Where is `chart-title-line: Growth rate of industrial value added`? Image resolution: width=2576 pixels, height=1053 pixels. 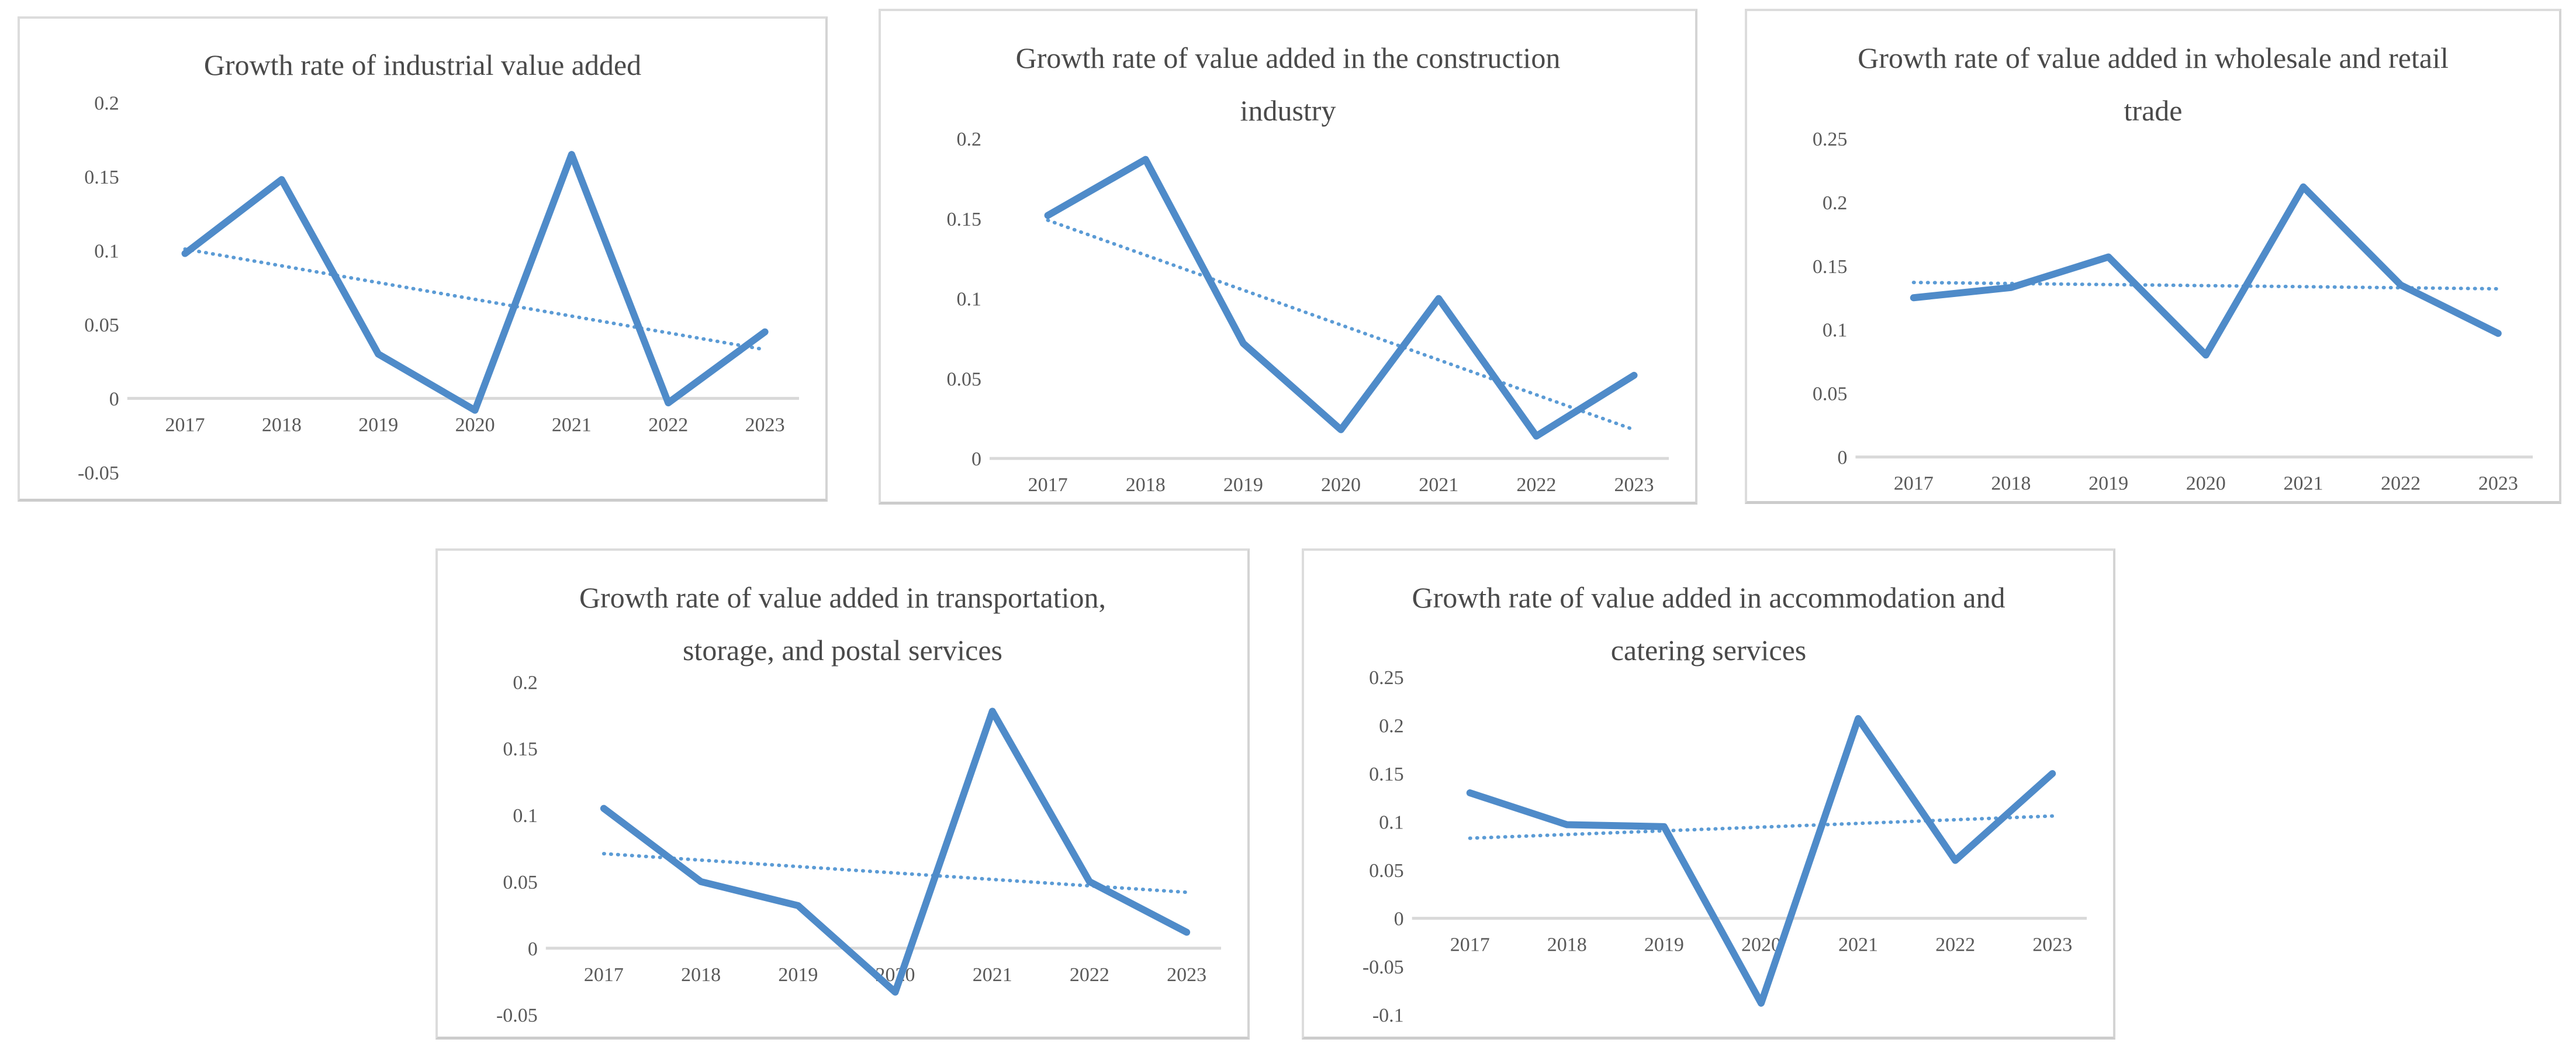
chart-title-line: Growth rate of industrial value added is located at coordinates (422, 65).